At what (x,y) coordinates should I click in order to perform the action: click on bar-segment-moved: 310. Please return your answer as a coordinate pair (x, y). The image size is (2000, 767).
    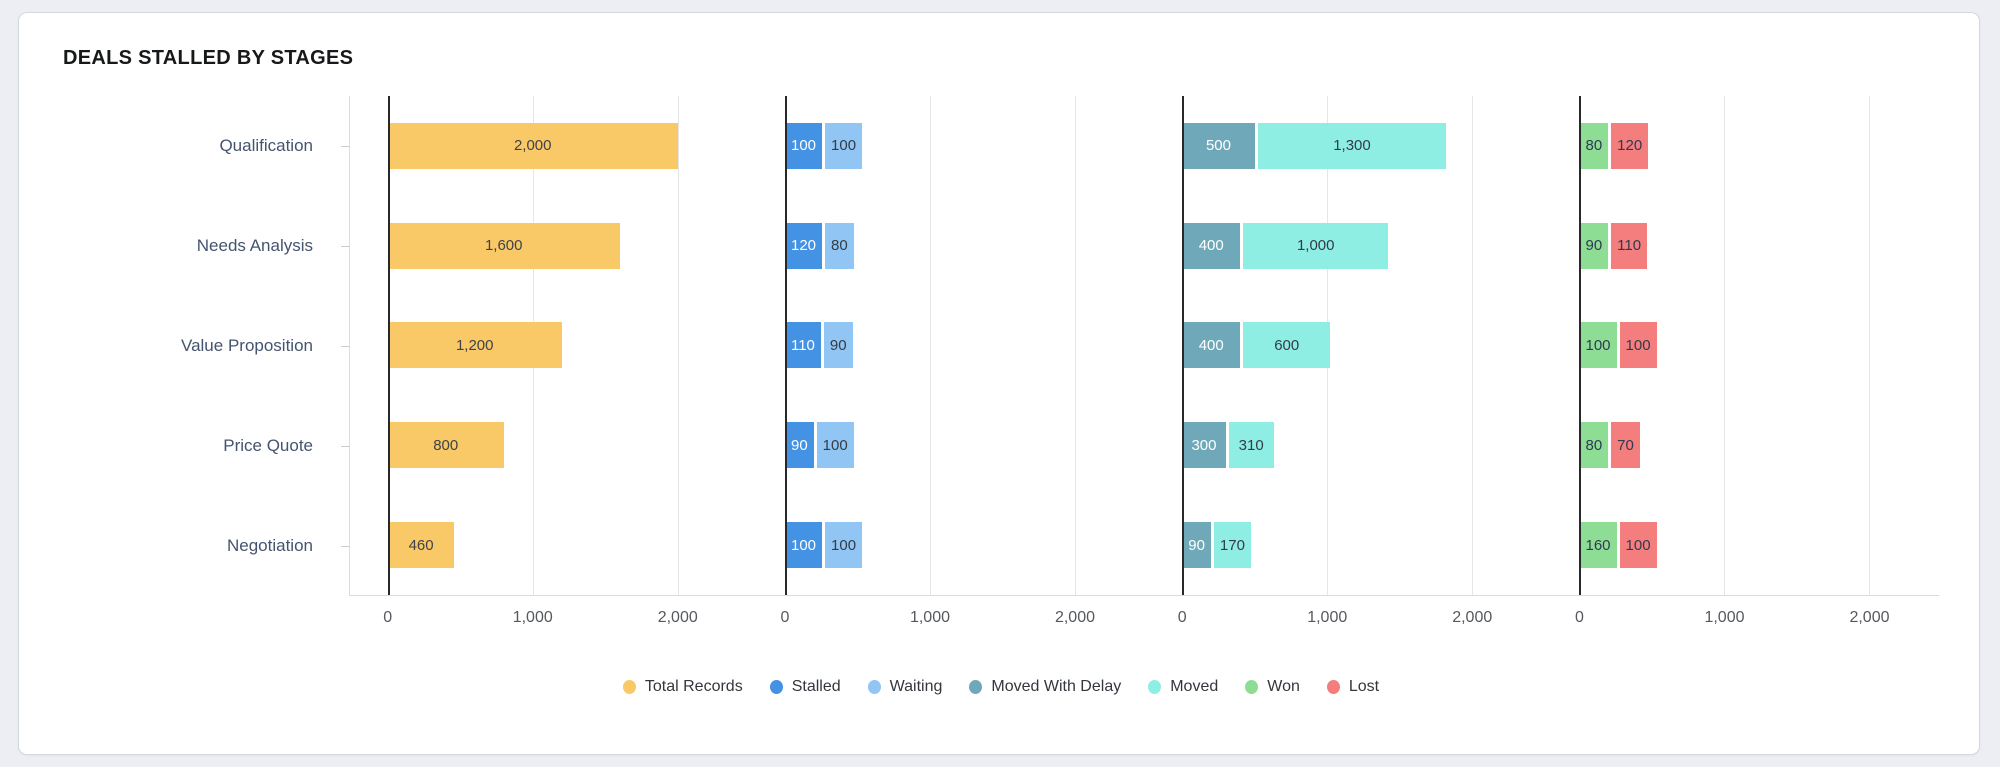
    Looking at the image, I should click on (1251, 445).